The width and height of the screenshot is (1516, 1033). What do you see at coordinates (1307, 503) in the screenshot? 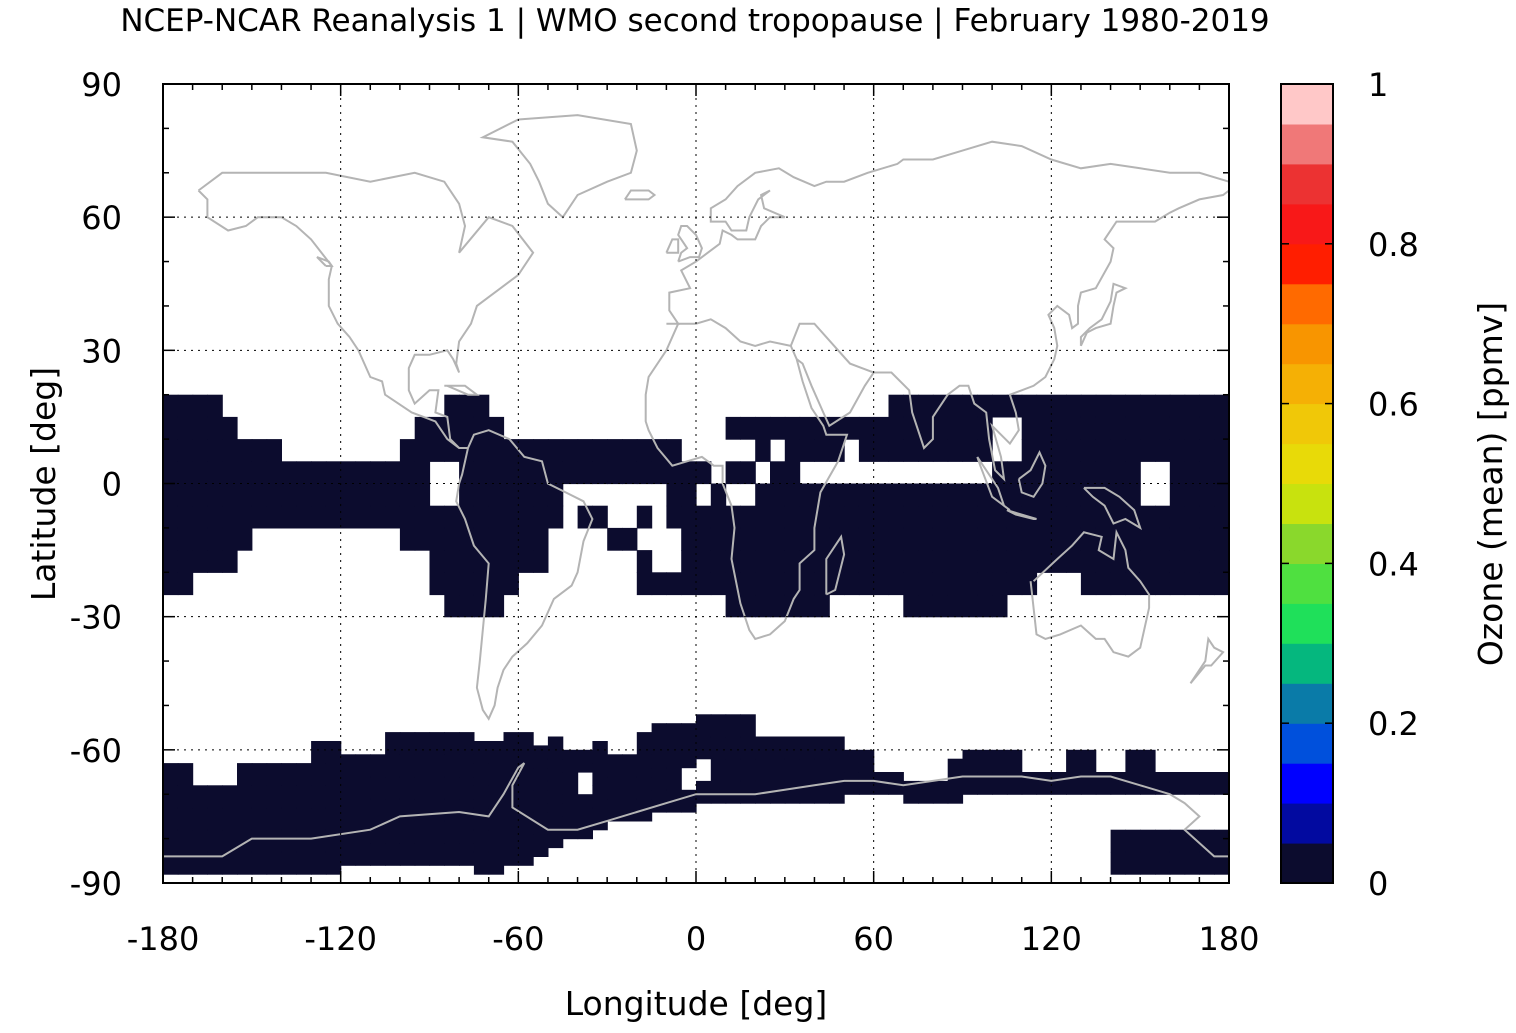
I see `colorbar-swatch` at bounding box center [1307, 503].